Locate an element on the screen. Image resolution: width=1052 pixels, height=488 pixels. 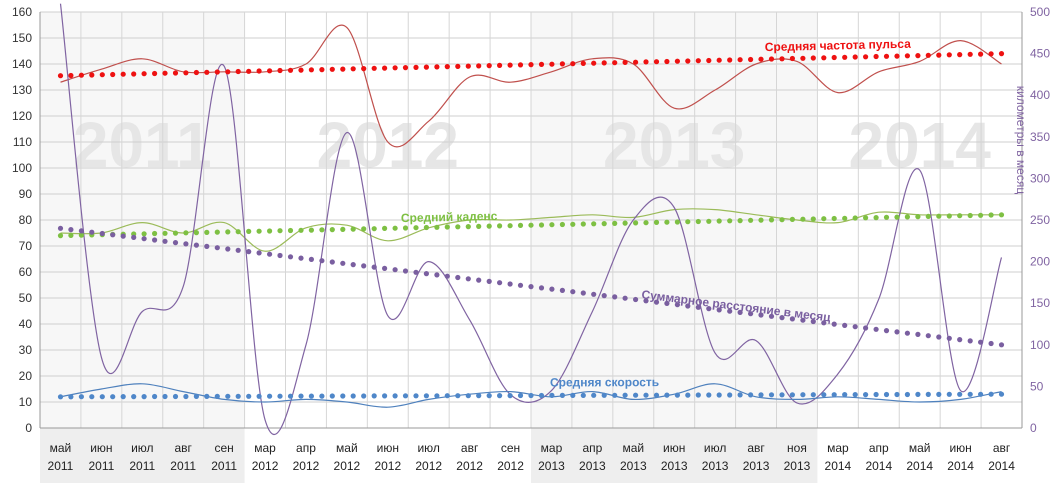
y-left-tick-label: 130 is located at coordinates (22, 90).